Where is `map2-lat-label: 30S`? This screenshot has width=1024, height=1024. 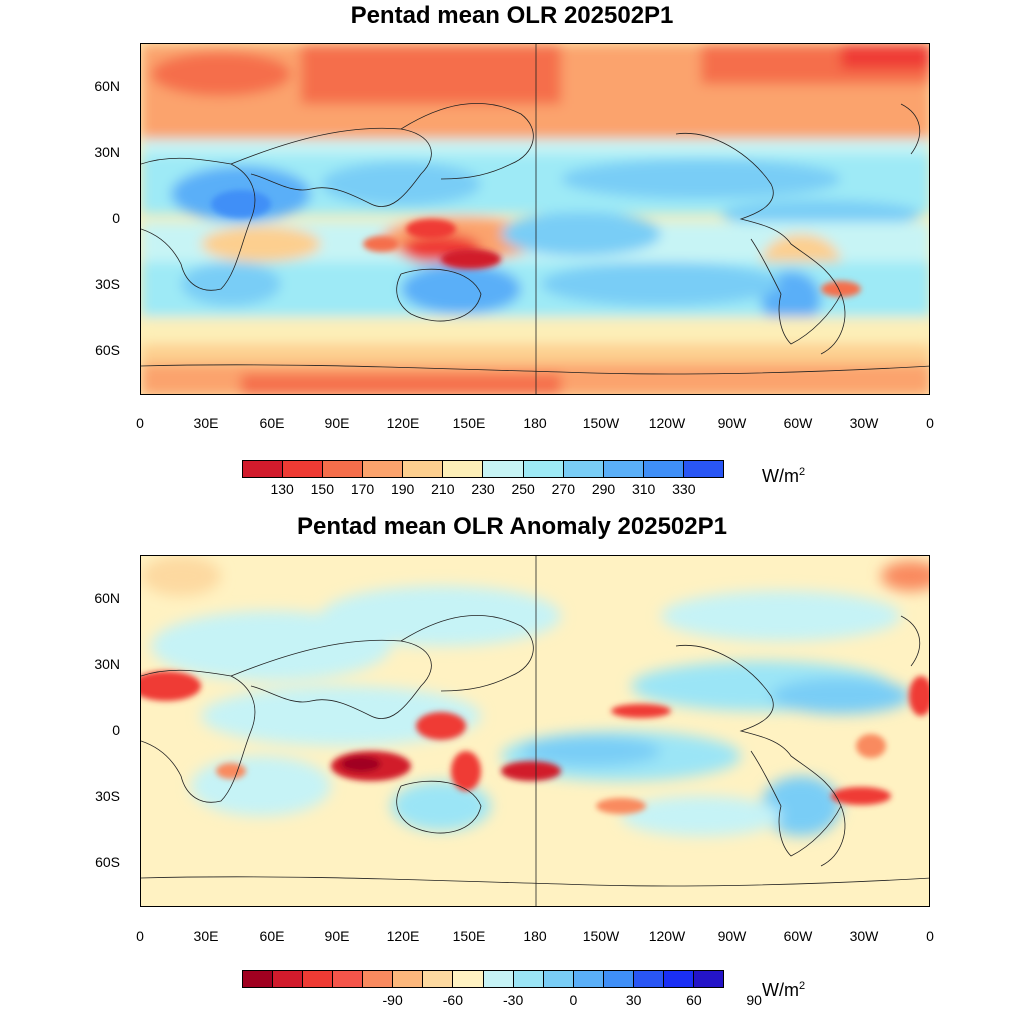 map2-lat-label: 30S is located at coordinates (107, 796).